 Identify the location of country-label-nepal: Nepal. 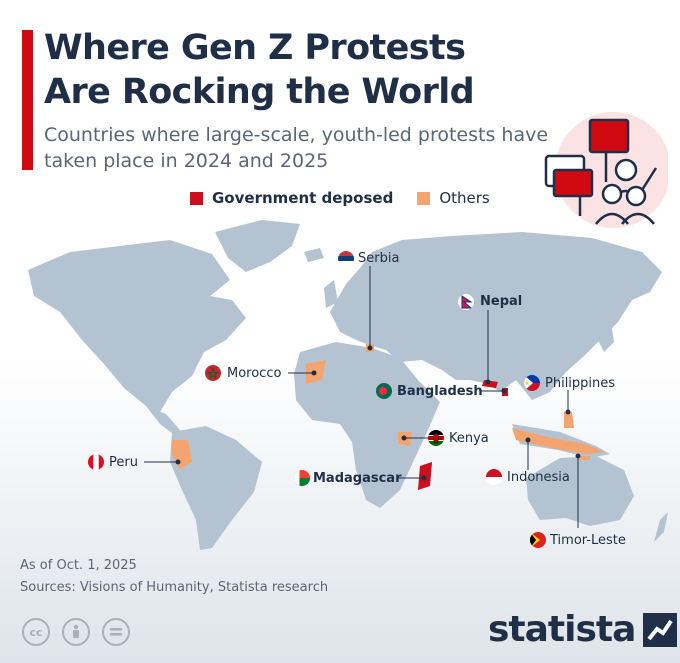
(501, 301).